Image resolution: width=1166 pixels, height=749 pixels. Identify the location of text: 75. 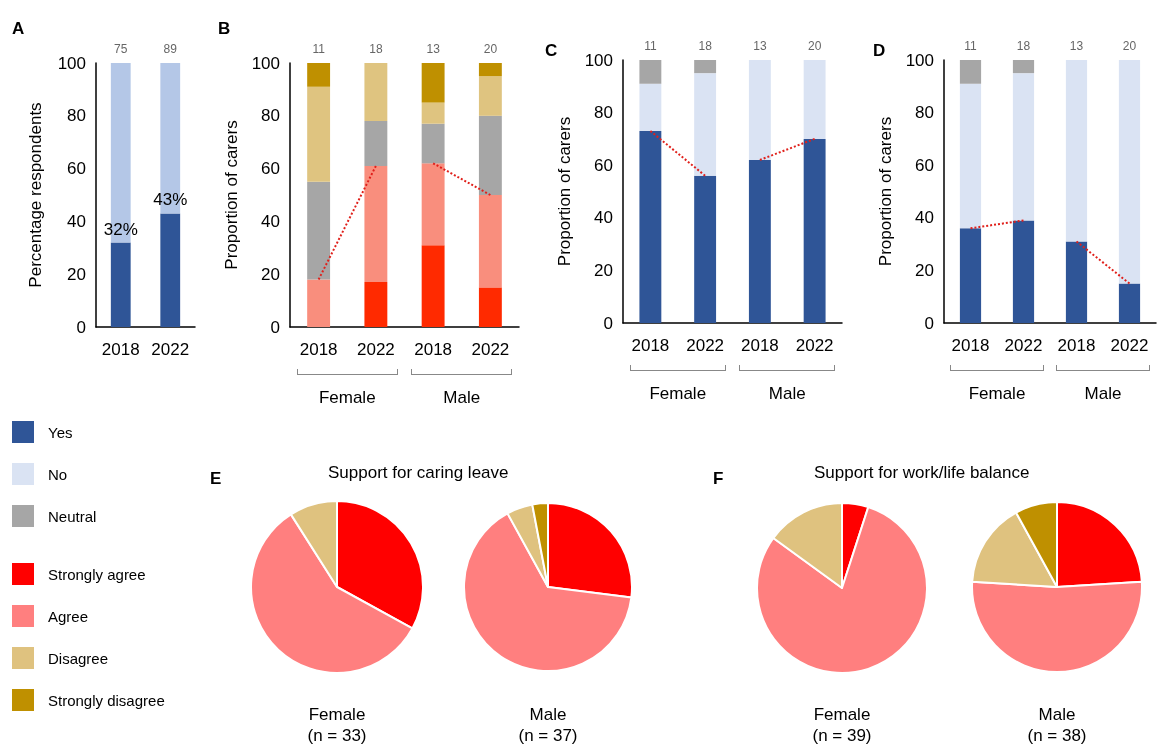
(121, 49).